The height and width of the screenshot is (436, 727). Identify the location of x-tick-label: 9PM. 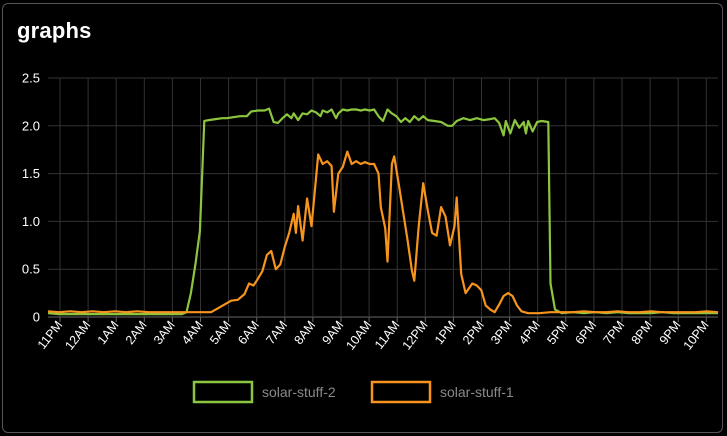
(670, 332).